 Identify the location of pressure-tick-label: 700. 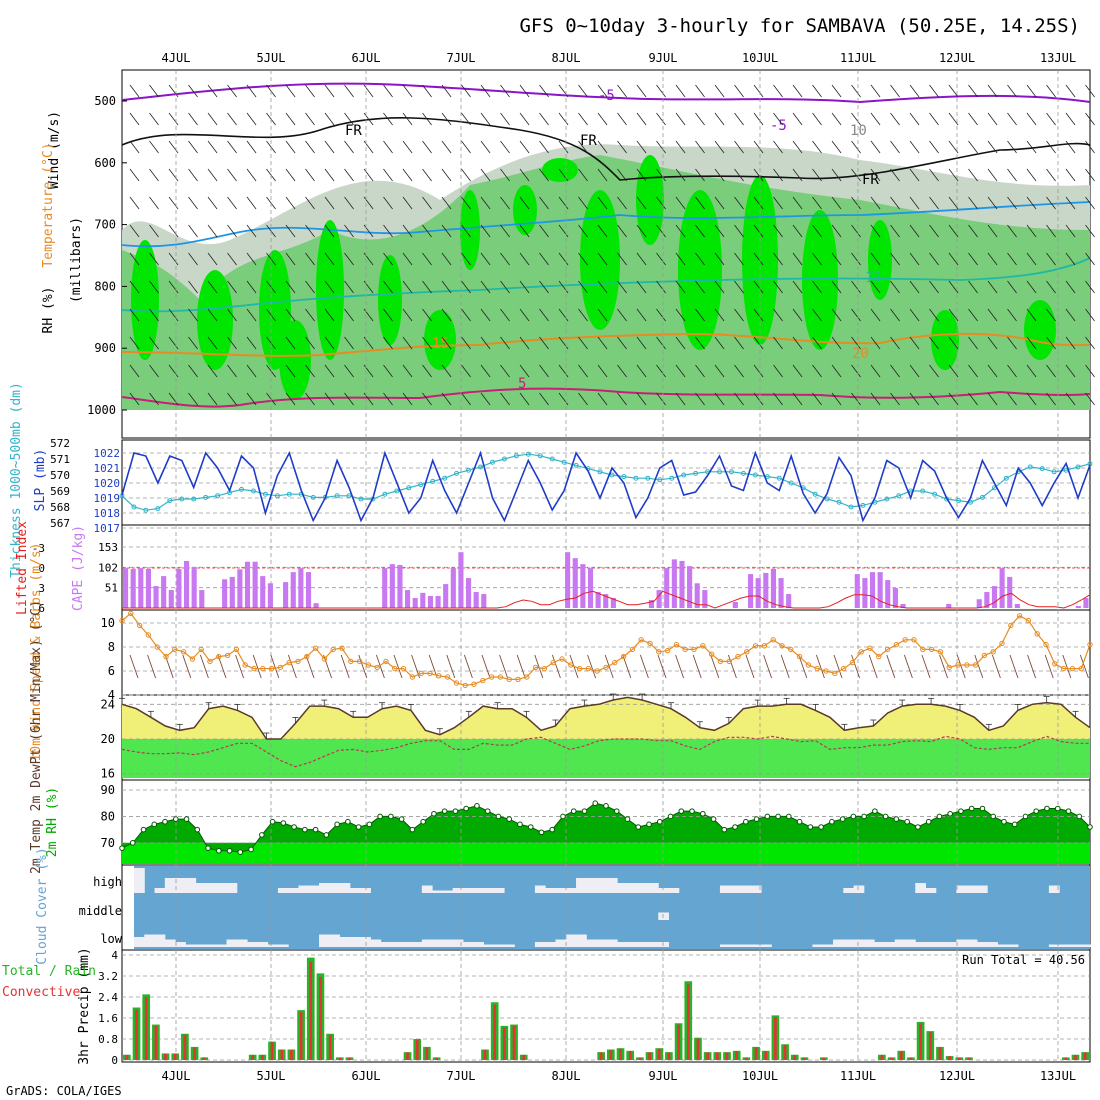
(105, 225).